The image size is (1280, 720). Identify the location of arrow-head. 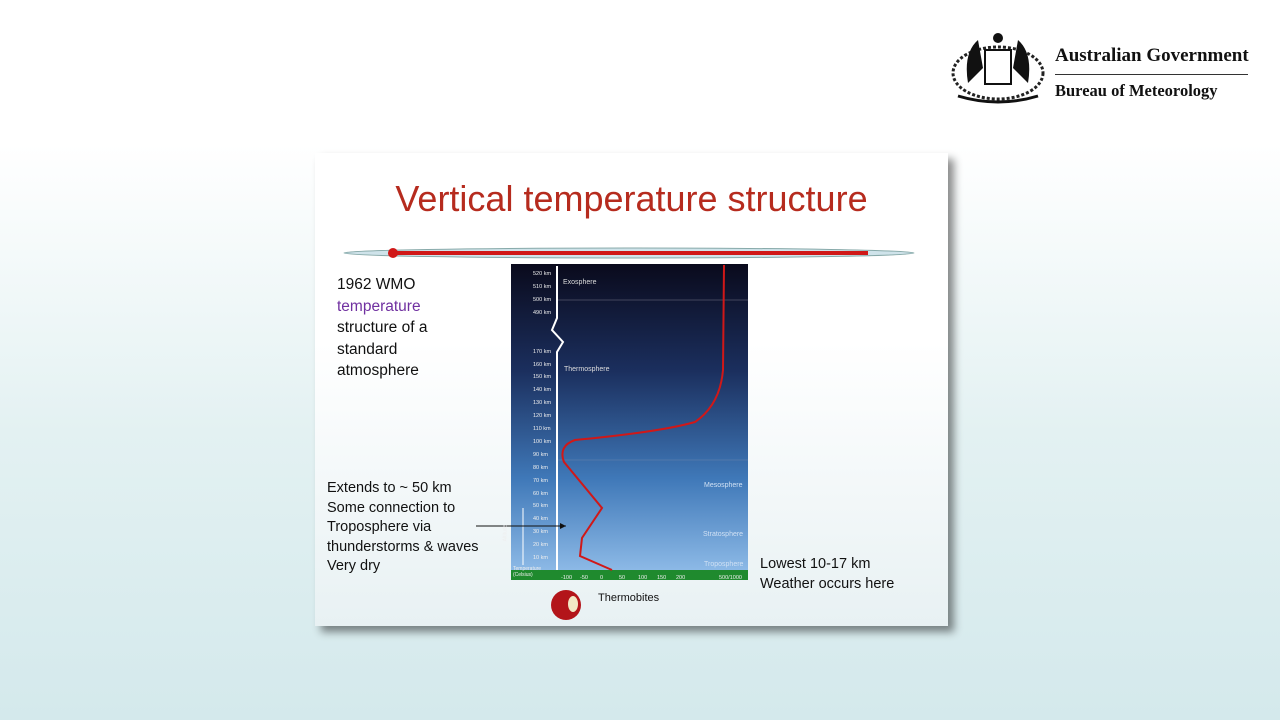
(563, 526).